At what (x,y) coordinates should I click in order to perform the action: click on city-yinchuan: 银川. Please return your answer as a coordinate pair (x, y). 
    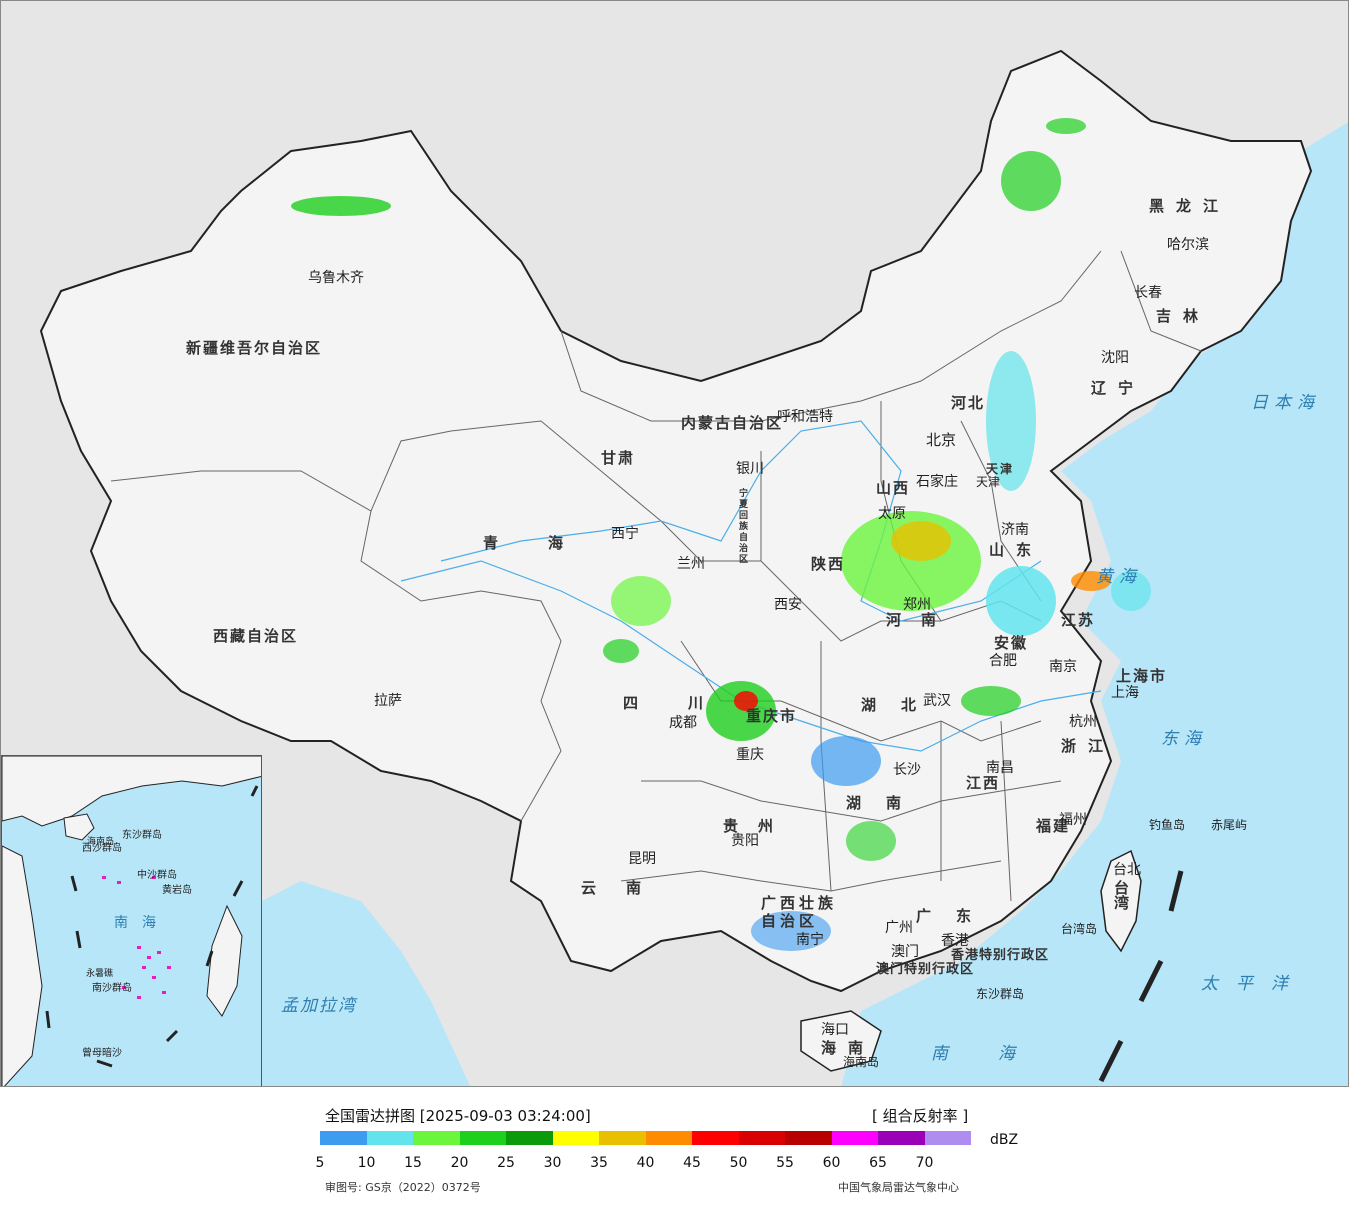
    Looking at the image, I should click on (750, 469).